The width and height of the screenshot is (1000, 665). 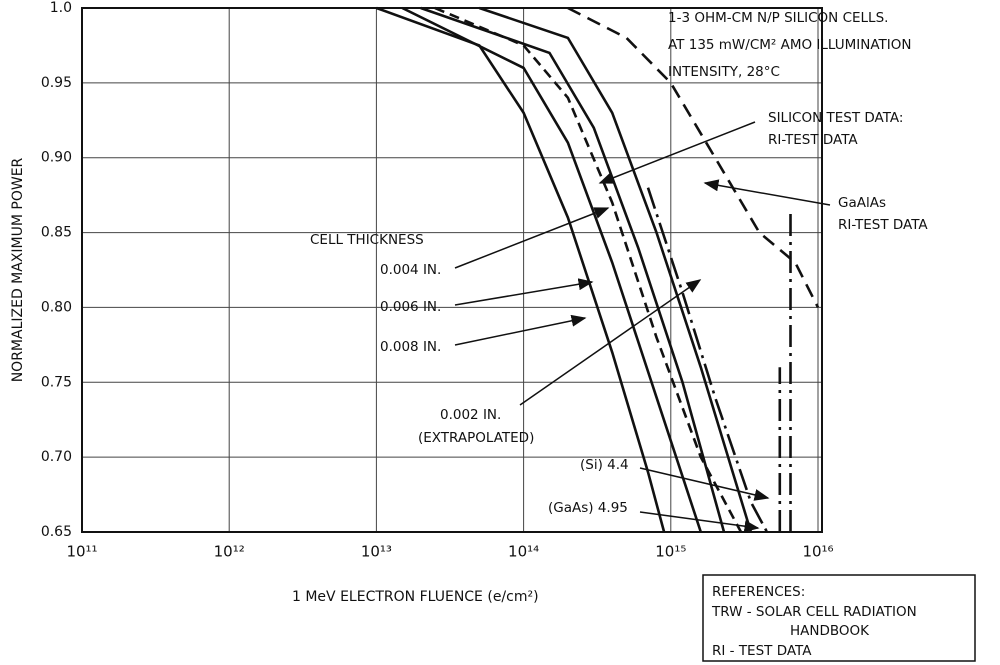 What do you see at coordinates (814, 612) in the screenshot?
I see `reference: TRW - SOLAR CELL RADIATION` at bounding box center [814, 612].